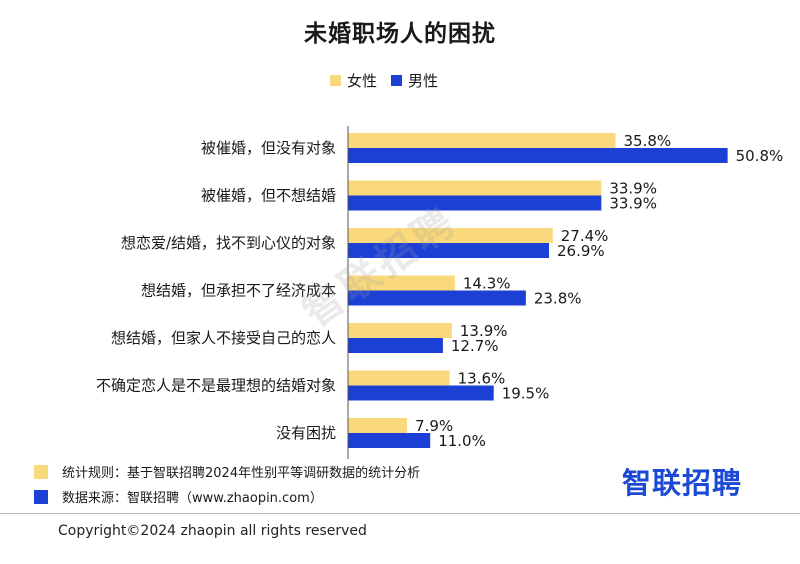 Image resolution: width=800 pixels, height=564 pixels. I want to click on footnote-rule-text: 统计规则：基于智联招聘2024年性别平等调研数据的统计分析, so click(241, 473).